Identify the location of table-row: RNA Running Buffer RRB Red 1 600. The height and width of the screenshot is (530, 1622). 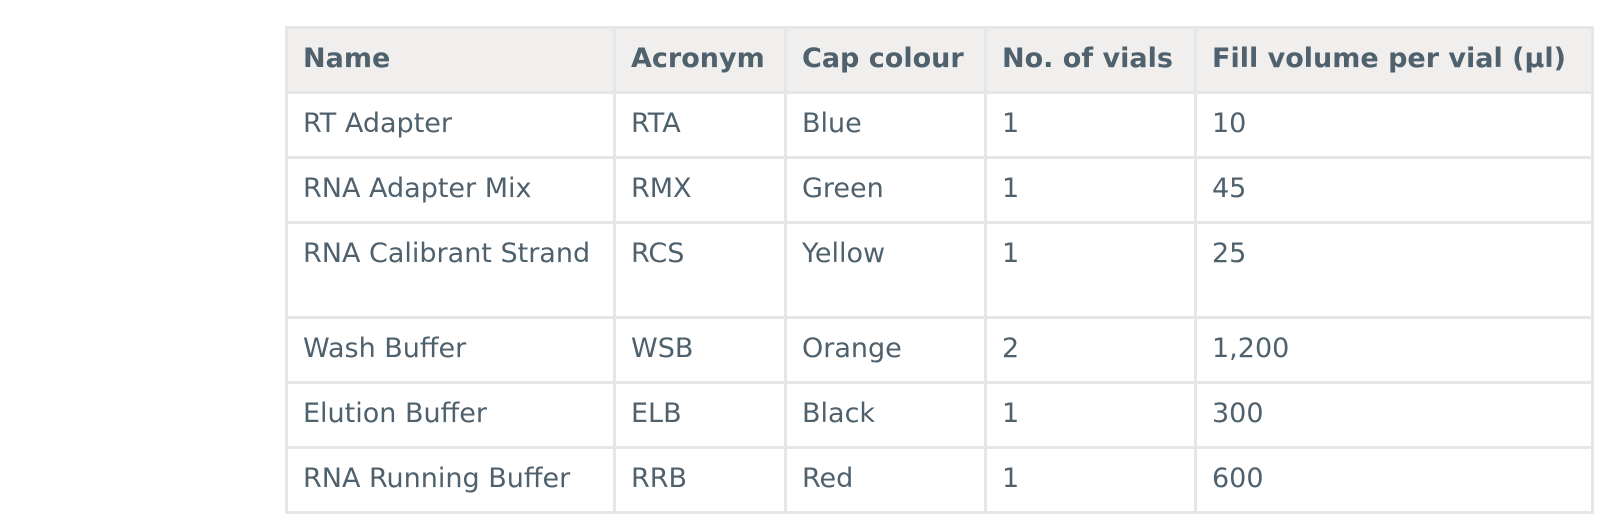
(939, 480).